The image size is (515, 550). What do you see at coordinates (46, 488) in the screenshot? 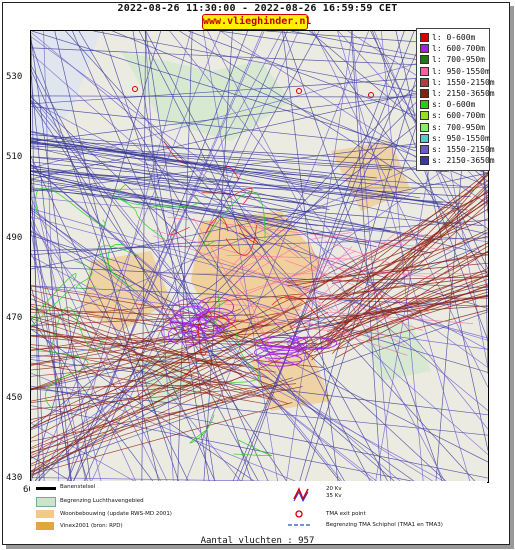
I see `runway-swatch` at bounding box center [46, 488].